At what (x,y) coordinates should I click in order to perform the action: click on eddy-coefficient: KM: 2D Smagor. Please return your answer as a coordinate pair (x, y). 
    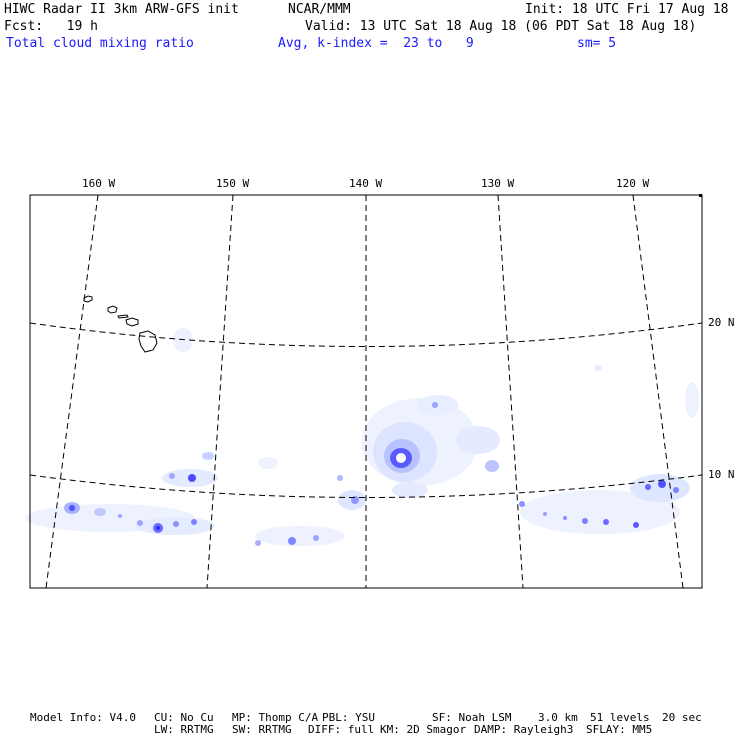
    Looking at the image, I should click on (423, 729).